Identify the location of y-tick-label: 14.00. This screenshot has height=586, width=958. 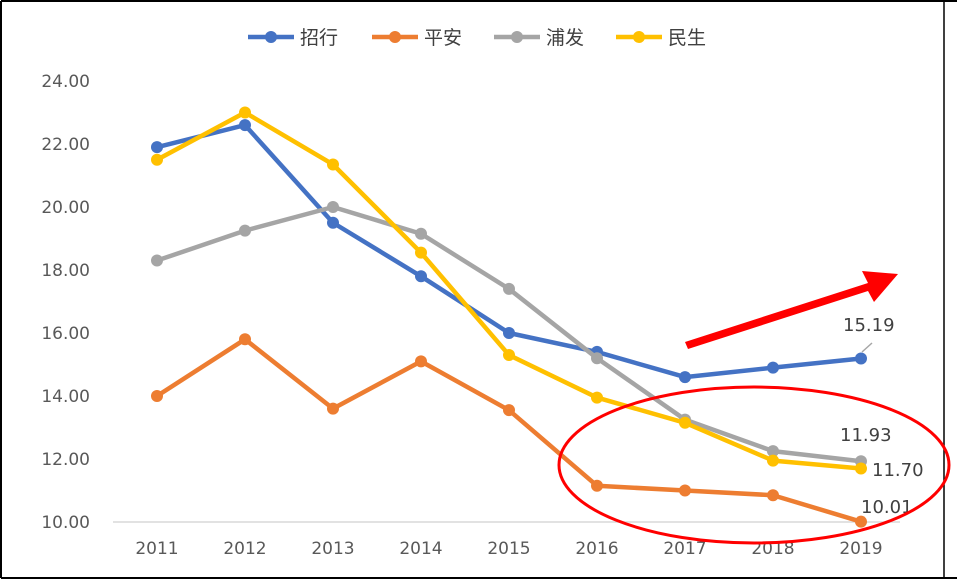
(65, 397).